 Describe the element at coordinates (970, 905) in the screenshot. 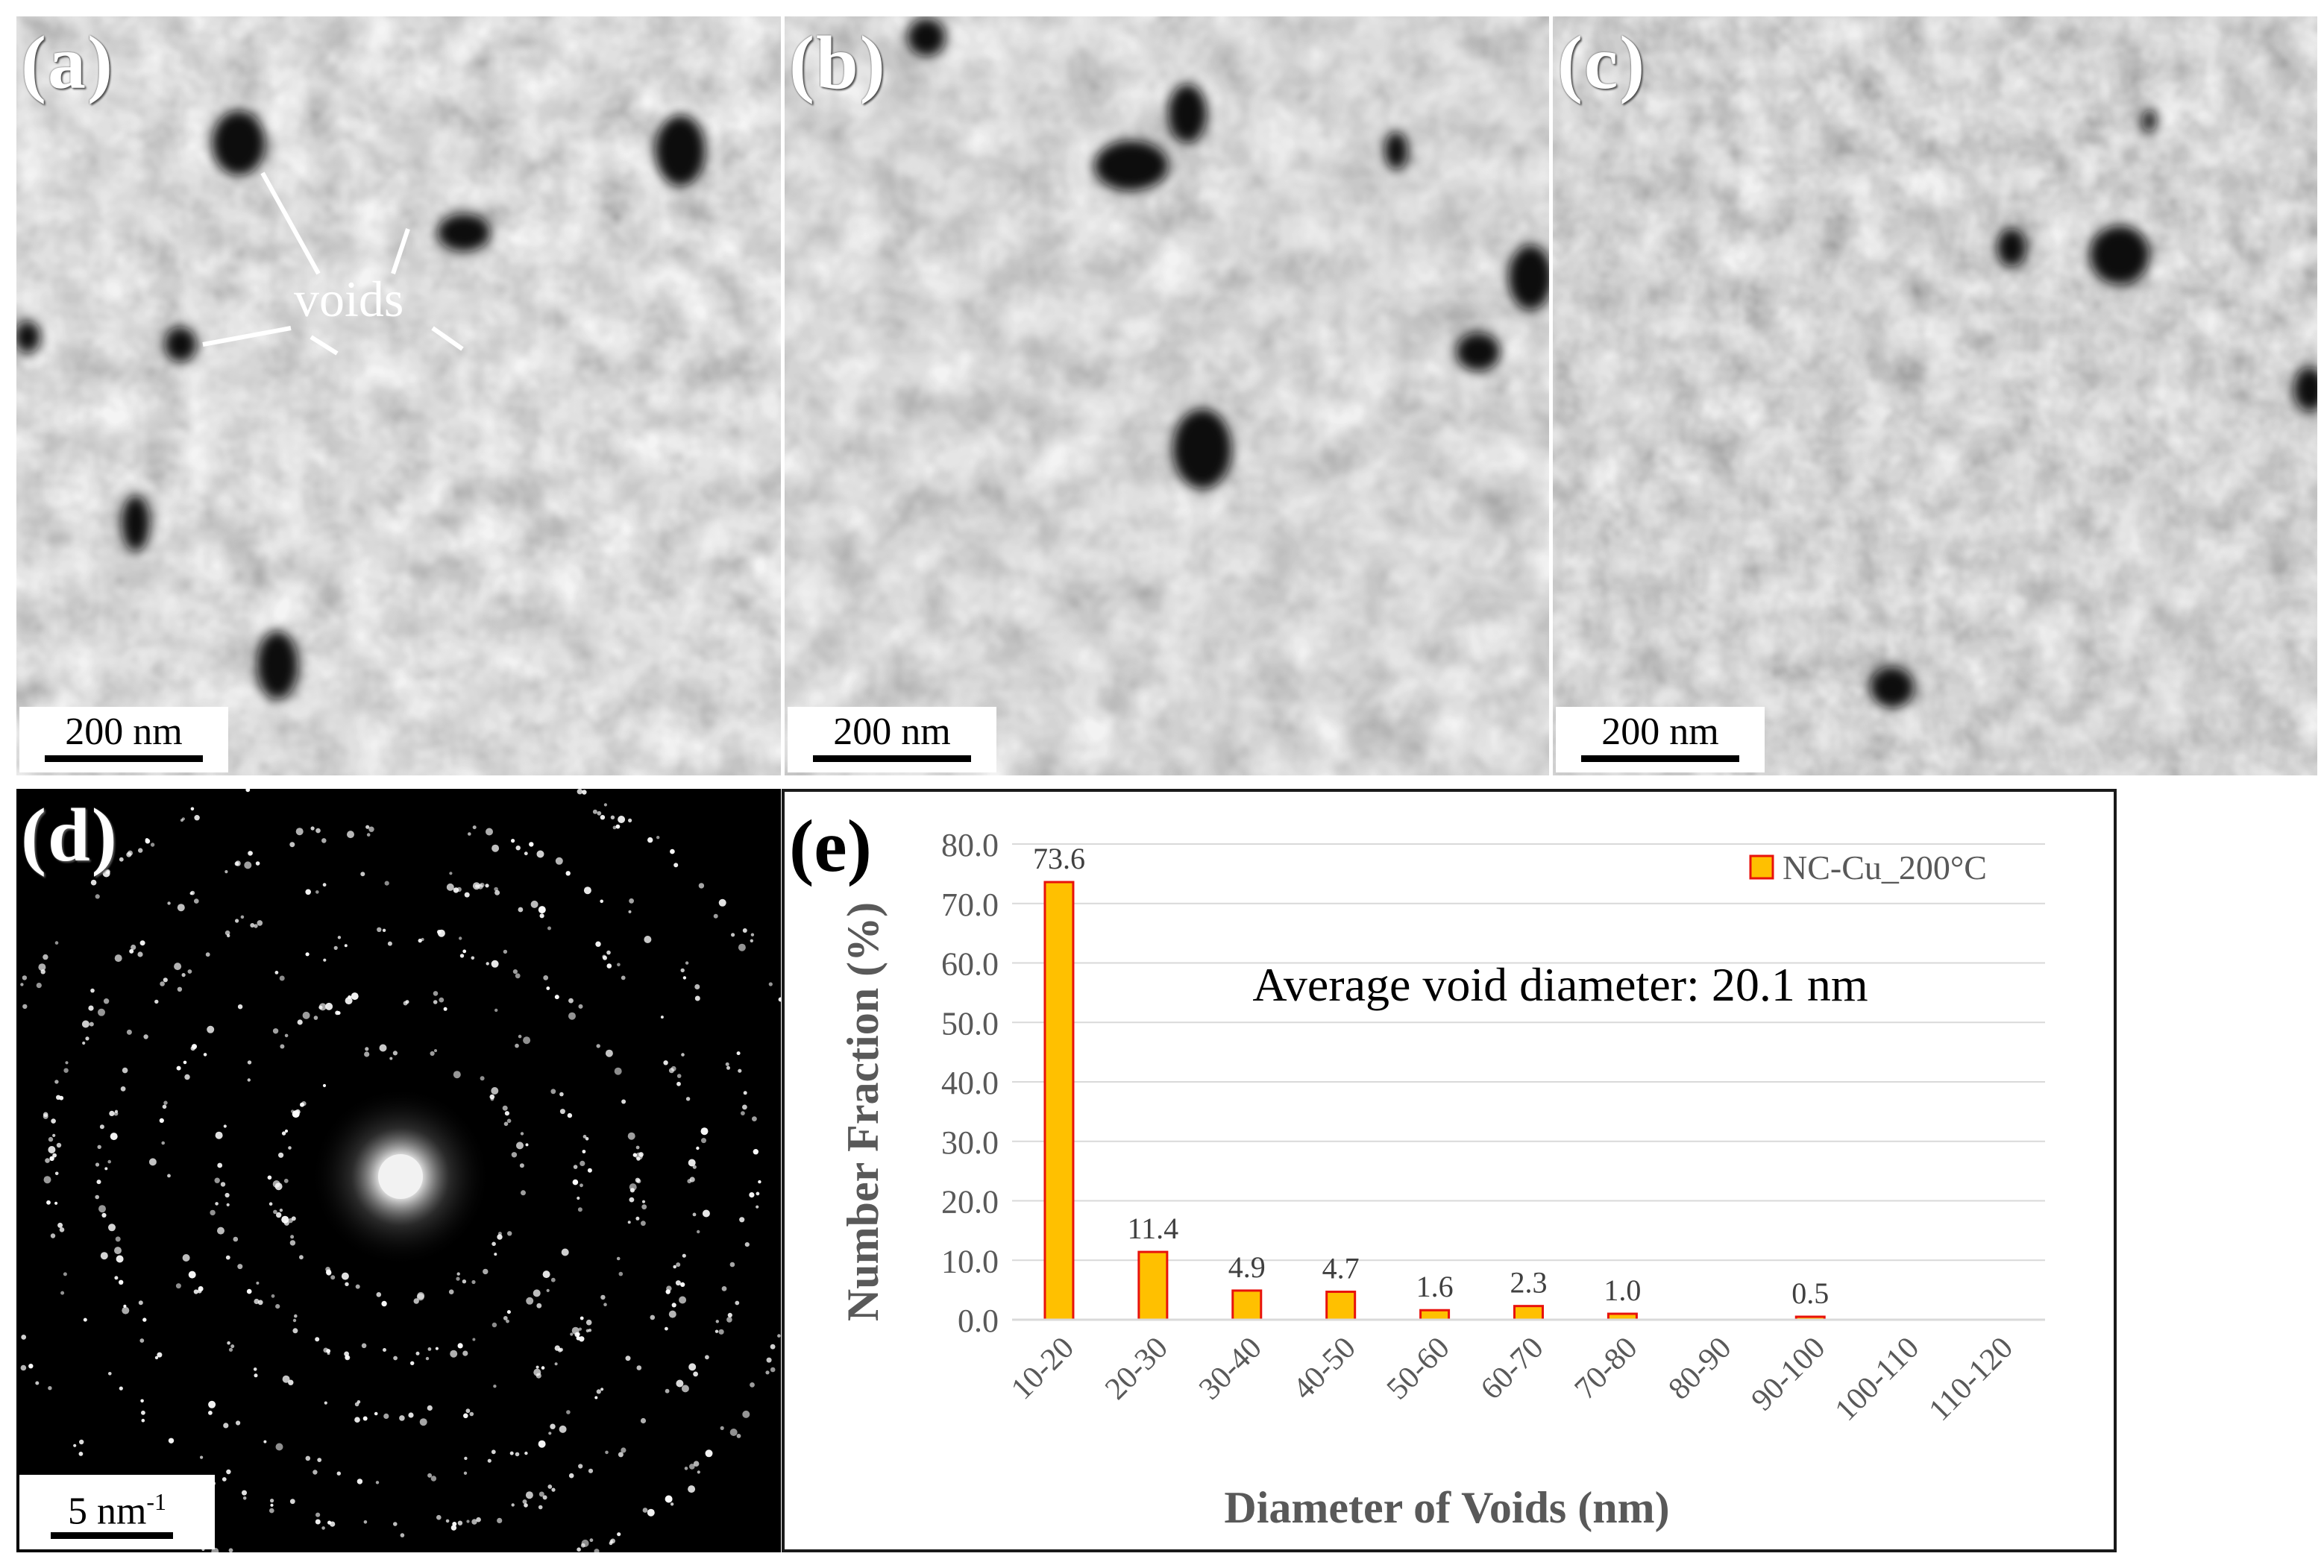

I see `y-tick-label: 70.0` at that location.